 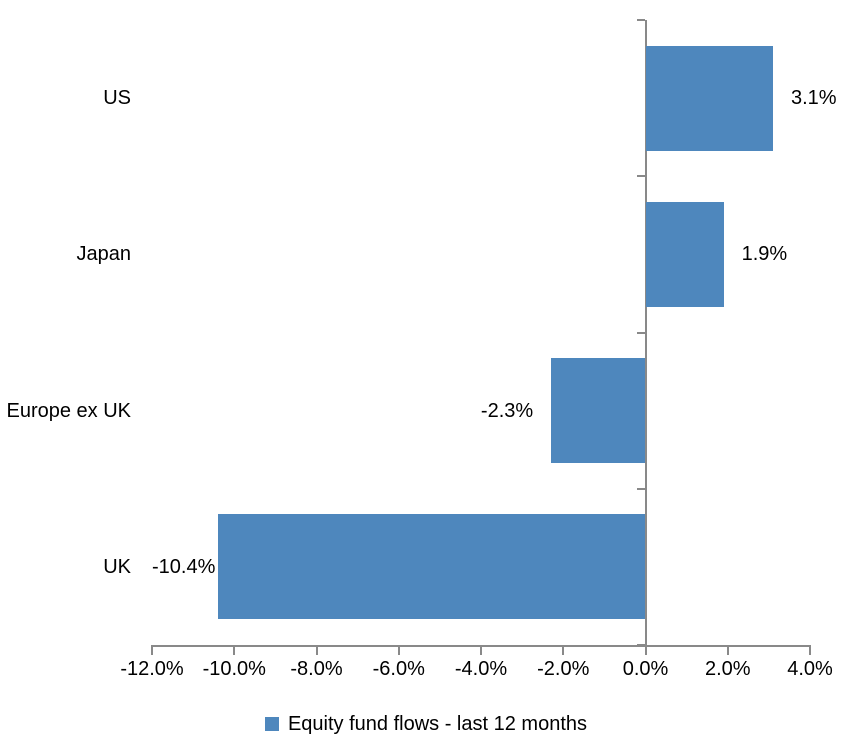 I want to click on bar-value-label: -10.4%, so click(x=184, y=566).